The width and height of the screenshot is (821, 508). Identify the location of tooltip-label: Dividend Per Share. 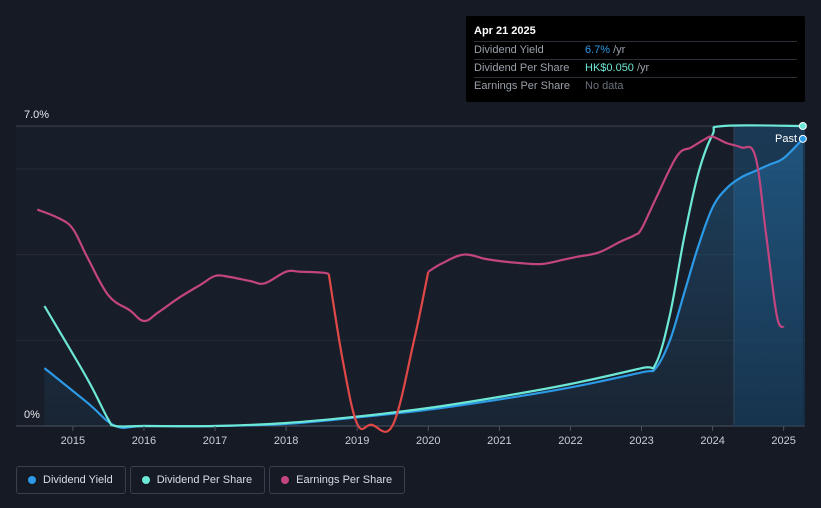
(522, 68).